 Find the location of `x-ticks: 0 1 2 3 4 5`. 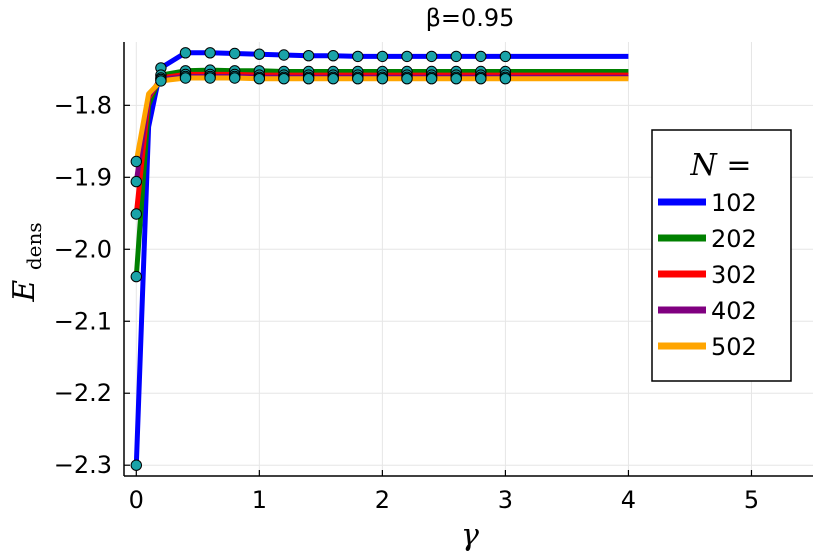

x-ticks: 0 1 2 3 4 5 is located at coordinates (444, 492).